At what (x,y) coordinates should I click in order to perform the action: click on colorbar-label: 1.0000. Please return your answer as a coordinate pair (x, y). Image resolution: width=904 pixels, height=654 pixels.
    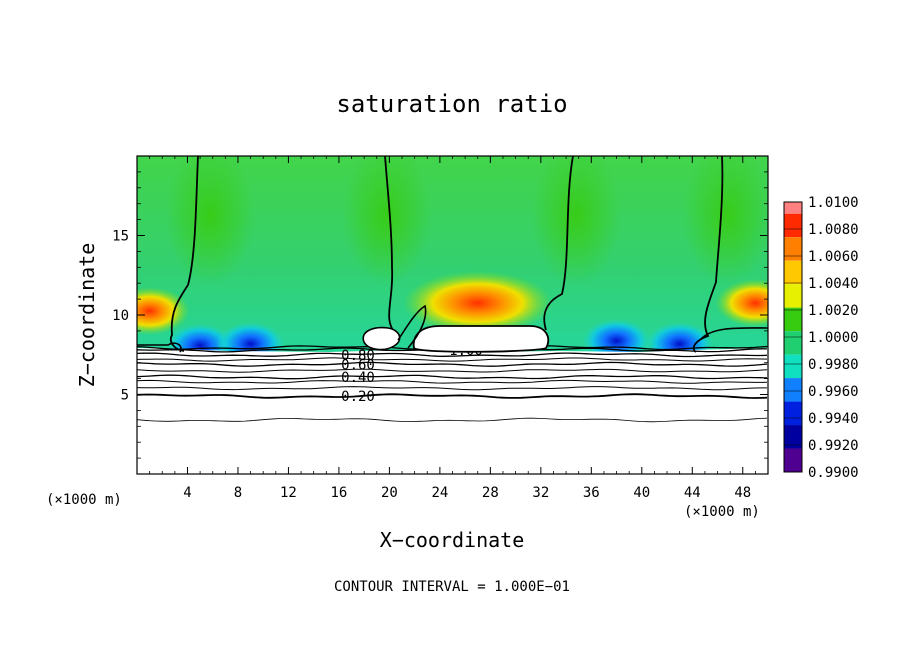
    Looking at the image, I should click on (833, 338).